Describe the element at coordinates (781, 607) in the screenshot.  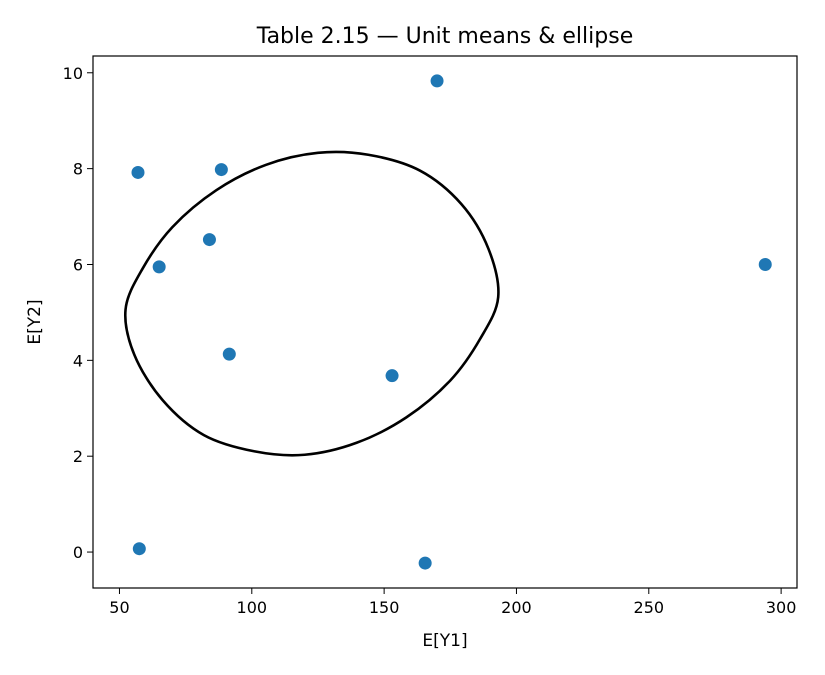
I see `x-tick-label: 300` at that location.